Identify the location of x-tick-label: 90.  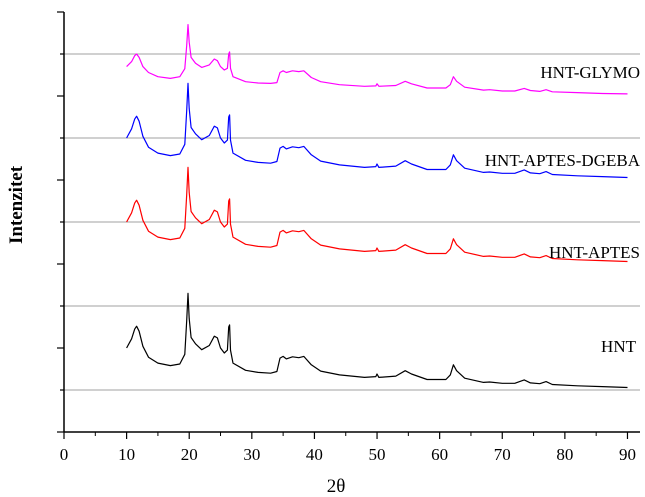
(627, 454).